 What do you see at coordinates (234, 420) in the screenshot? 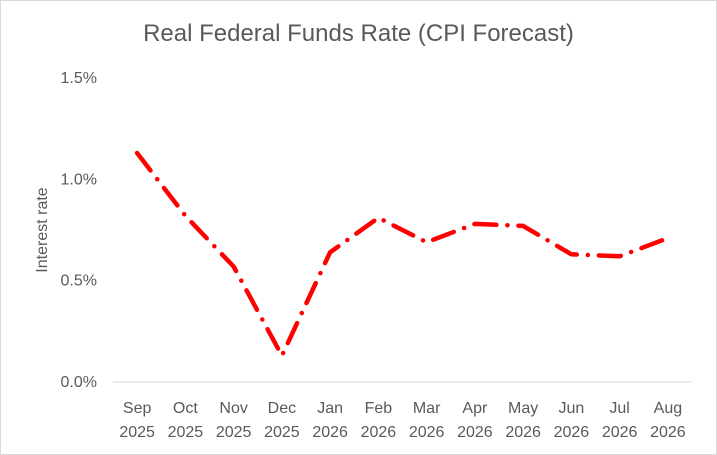
I see `x-tick-label: Nov 2025` at bounding box center [234, 420].